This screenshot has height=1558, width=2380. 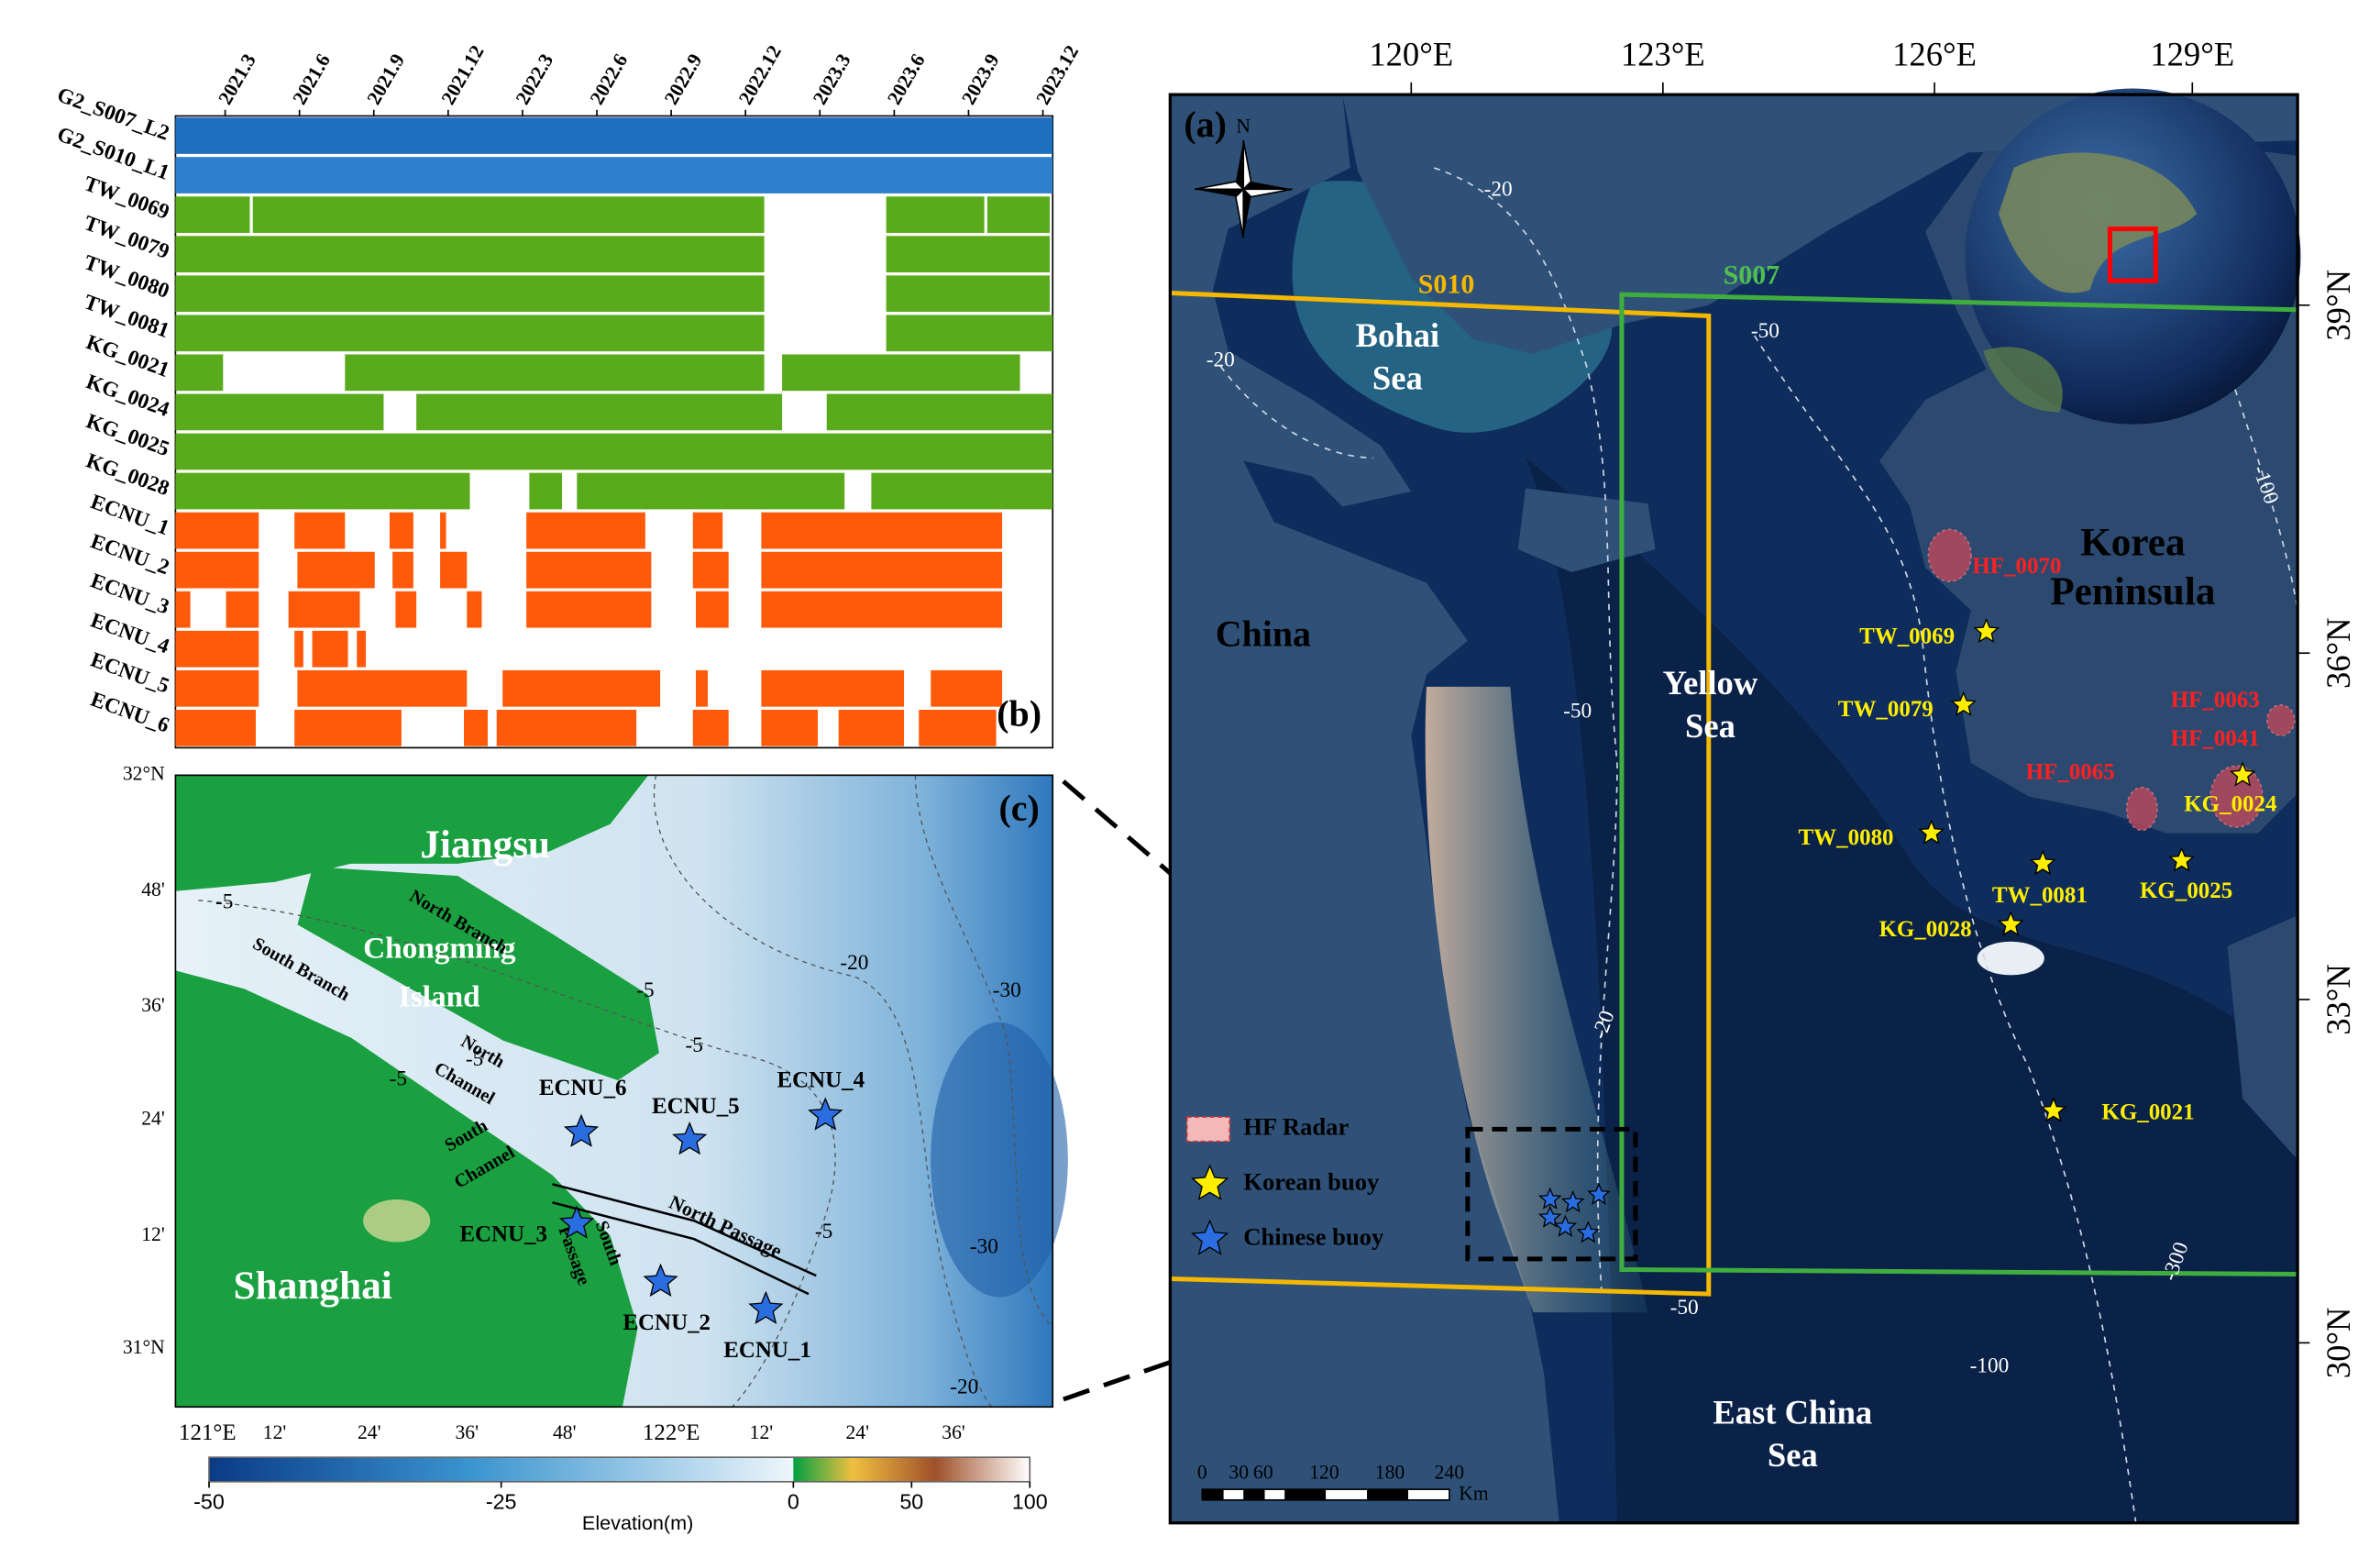 I want to click on north-label: N, so click(x=1243, y=127).